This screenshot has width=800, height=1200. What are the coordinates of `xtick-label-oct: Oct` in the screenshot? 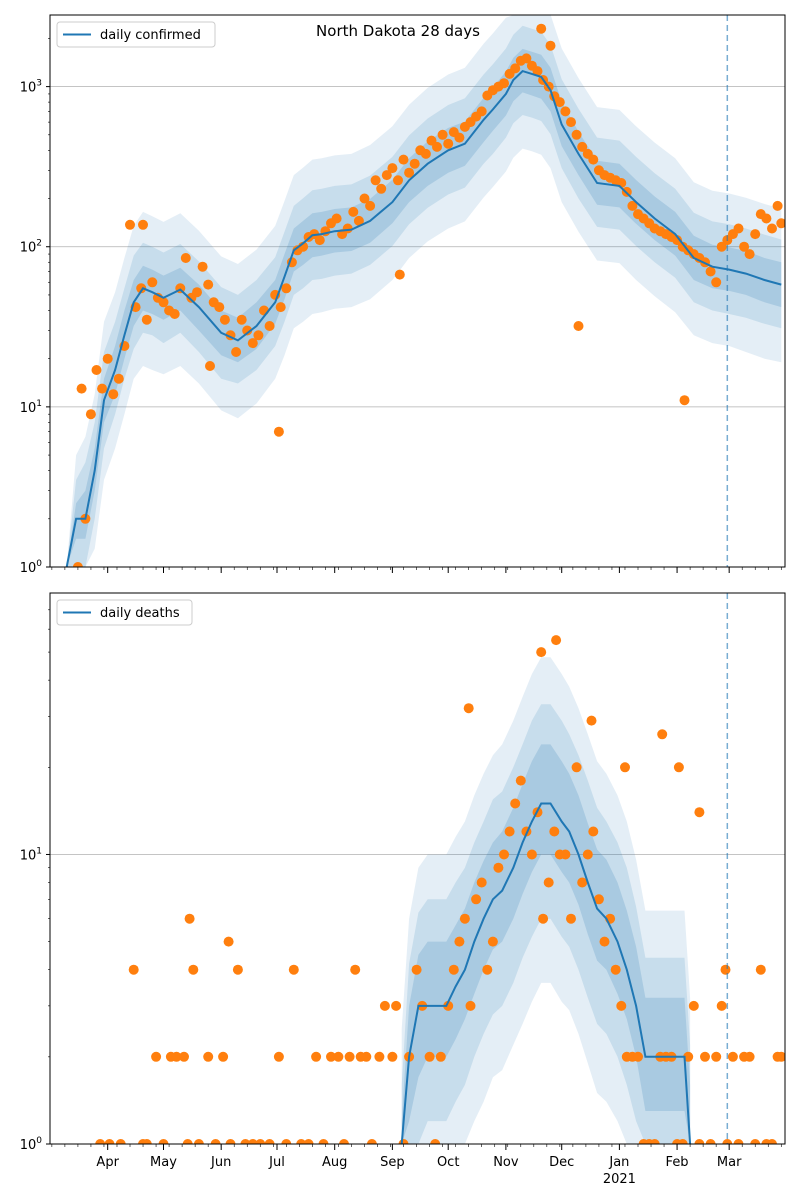 It's located at (448, 1162).